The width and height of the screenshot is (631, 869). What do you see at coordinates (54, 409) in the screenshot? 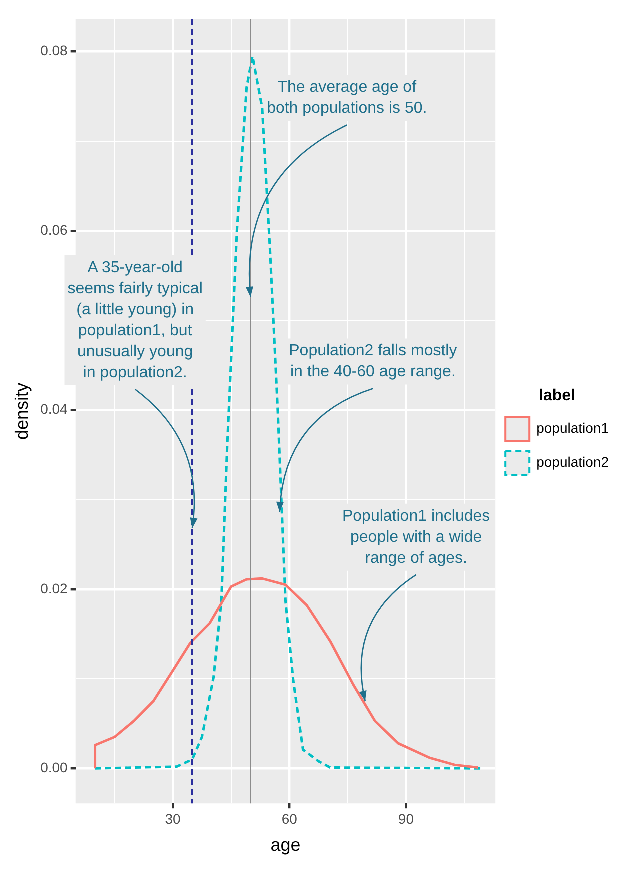
I see `y-tick-label: 0.04` at bounding box center [54, 409].